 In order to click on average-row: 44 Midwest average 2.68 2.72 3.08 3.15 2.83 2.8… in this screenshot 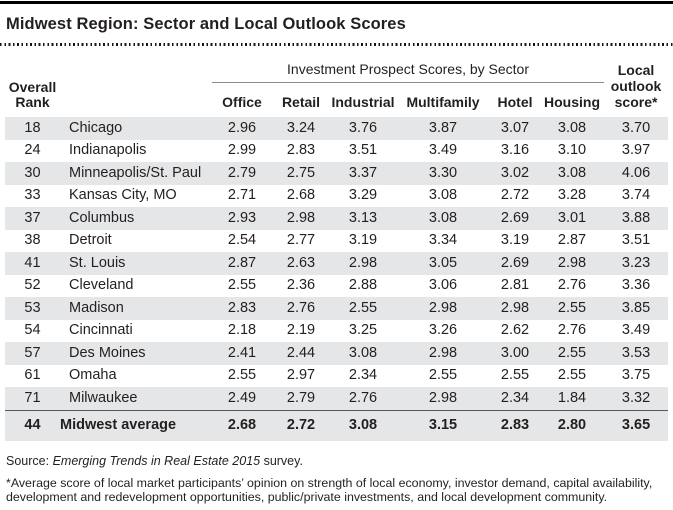, I will do `click(337, 425)`.